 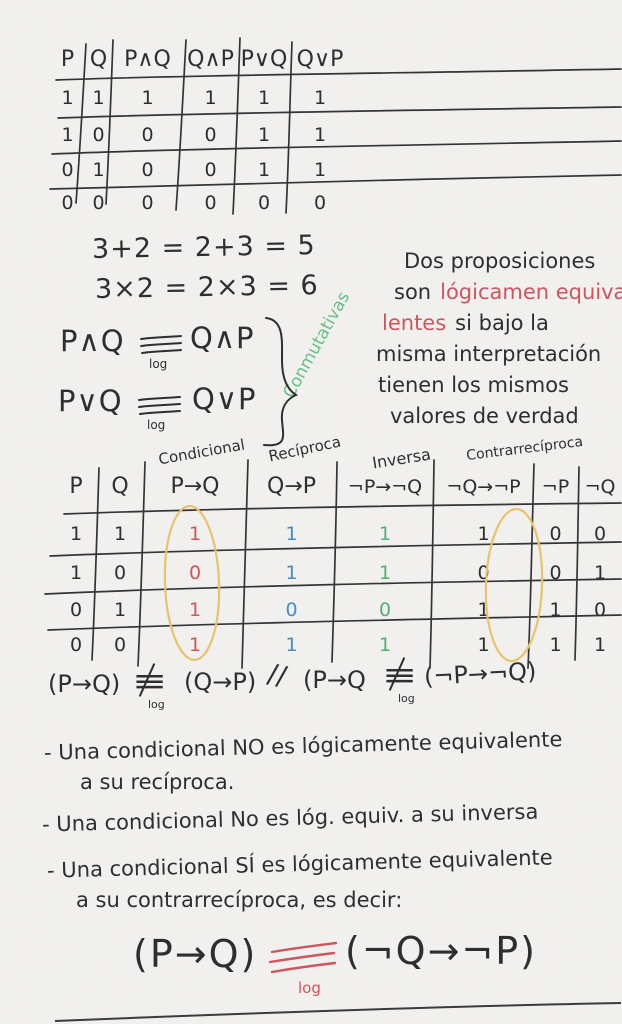 What do you see at coordinates (531, 292) in the screenshot?
I see `definition-highlight: lógicamen equiva` at bounding box center [531, 292].